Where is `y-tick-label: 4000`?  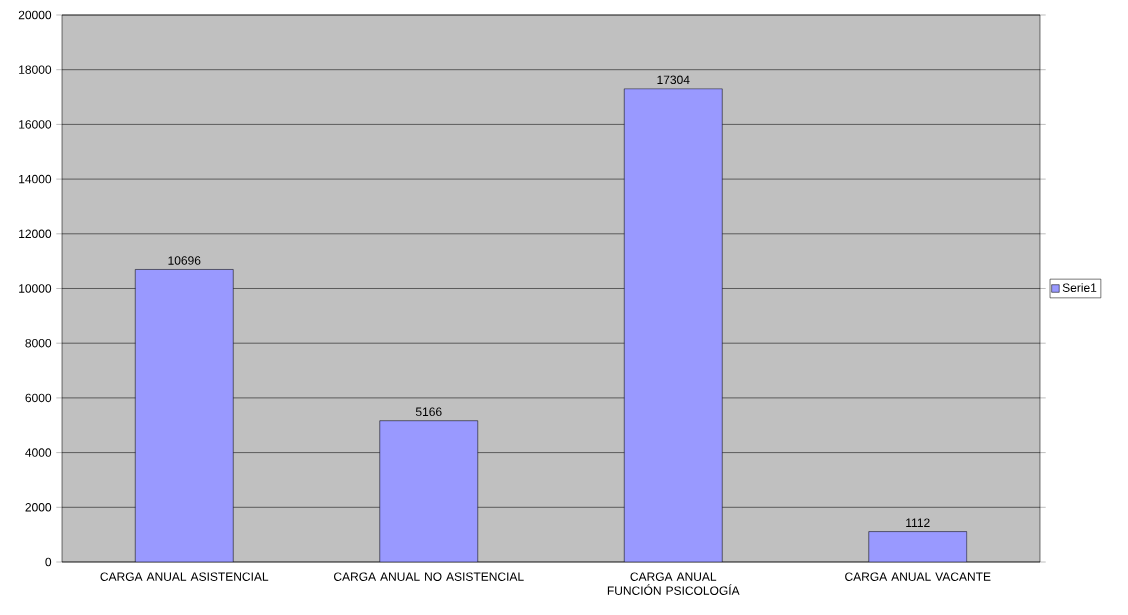 y-tick-label: 4000 is located at coordinates (38, 452).